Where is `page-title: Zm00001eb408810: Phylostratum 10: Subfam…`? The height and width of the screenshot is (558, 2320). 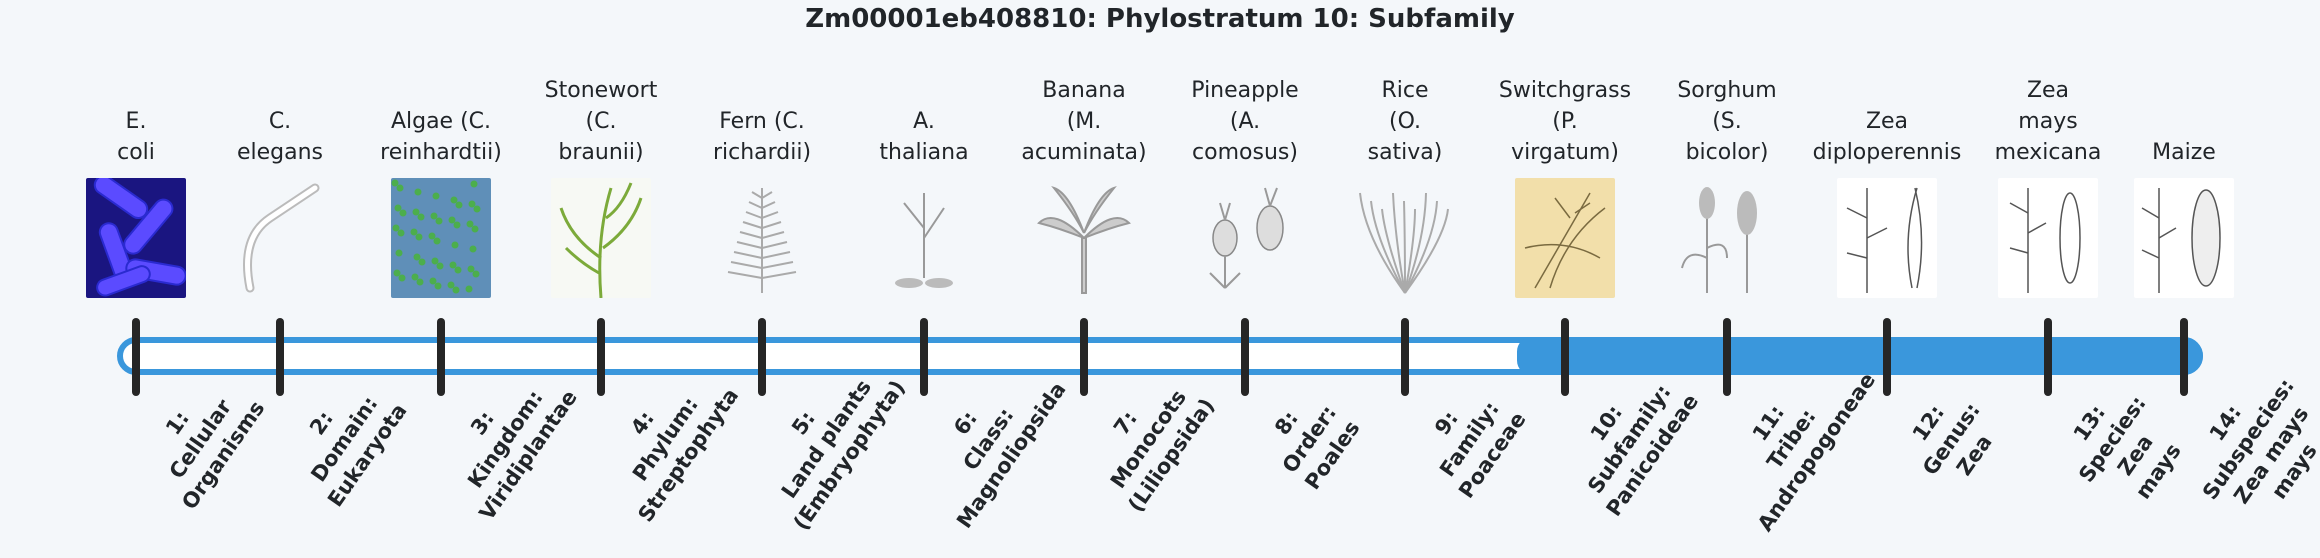 page-title: Zm00001eb408810: Phylostratum 10: Subfam… is located at coordinates (1160, 19).